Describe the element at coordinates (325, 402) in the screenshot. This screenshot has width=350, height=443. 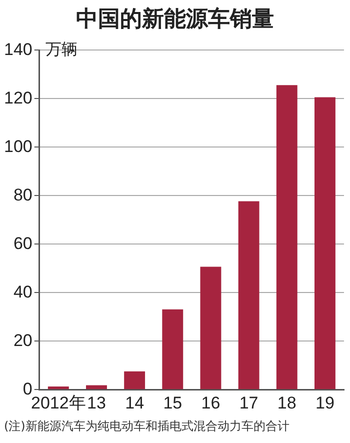
I see `x-tick-label: 19` at that location.